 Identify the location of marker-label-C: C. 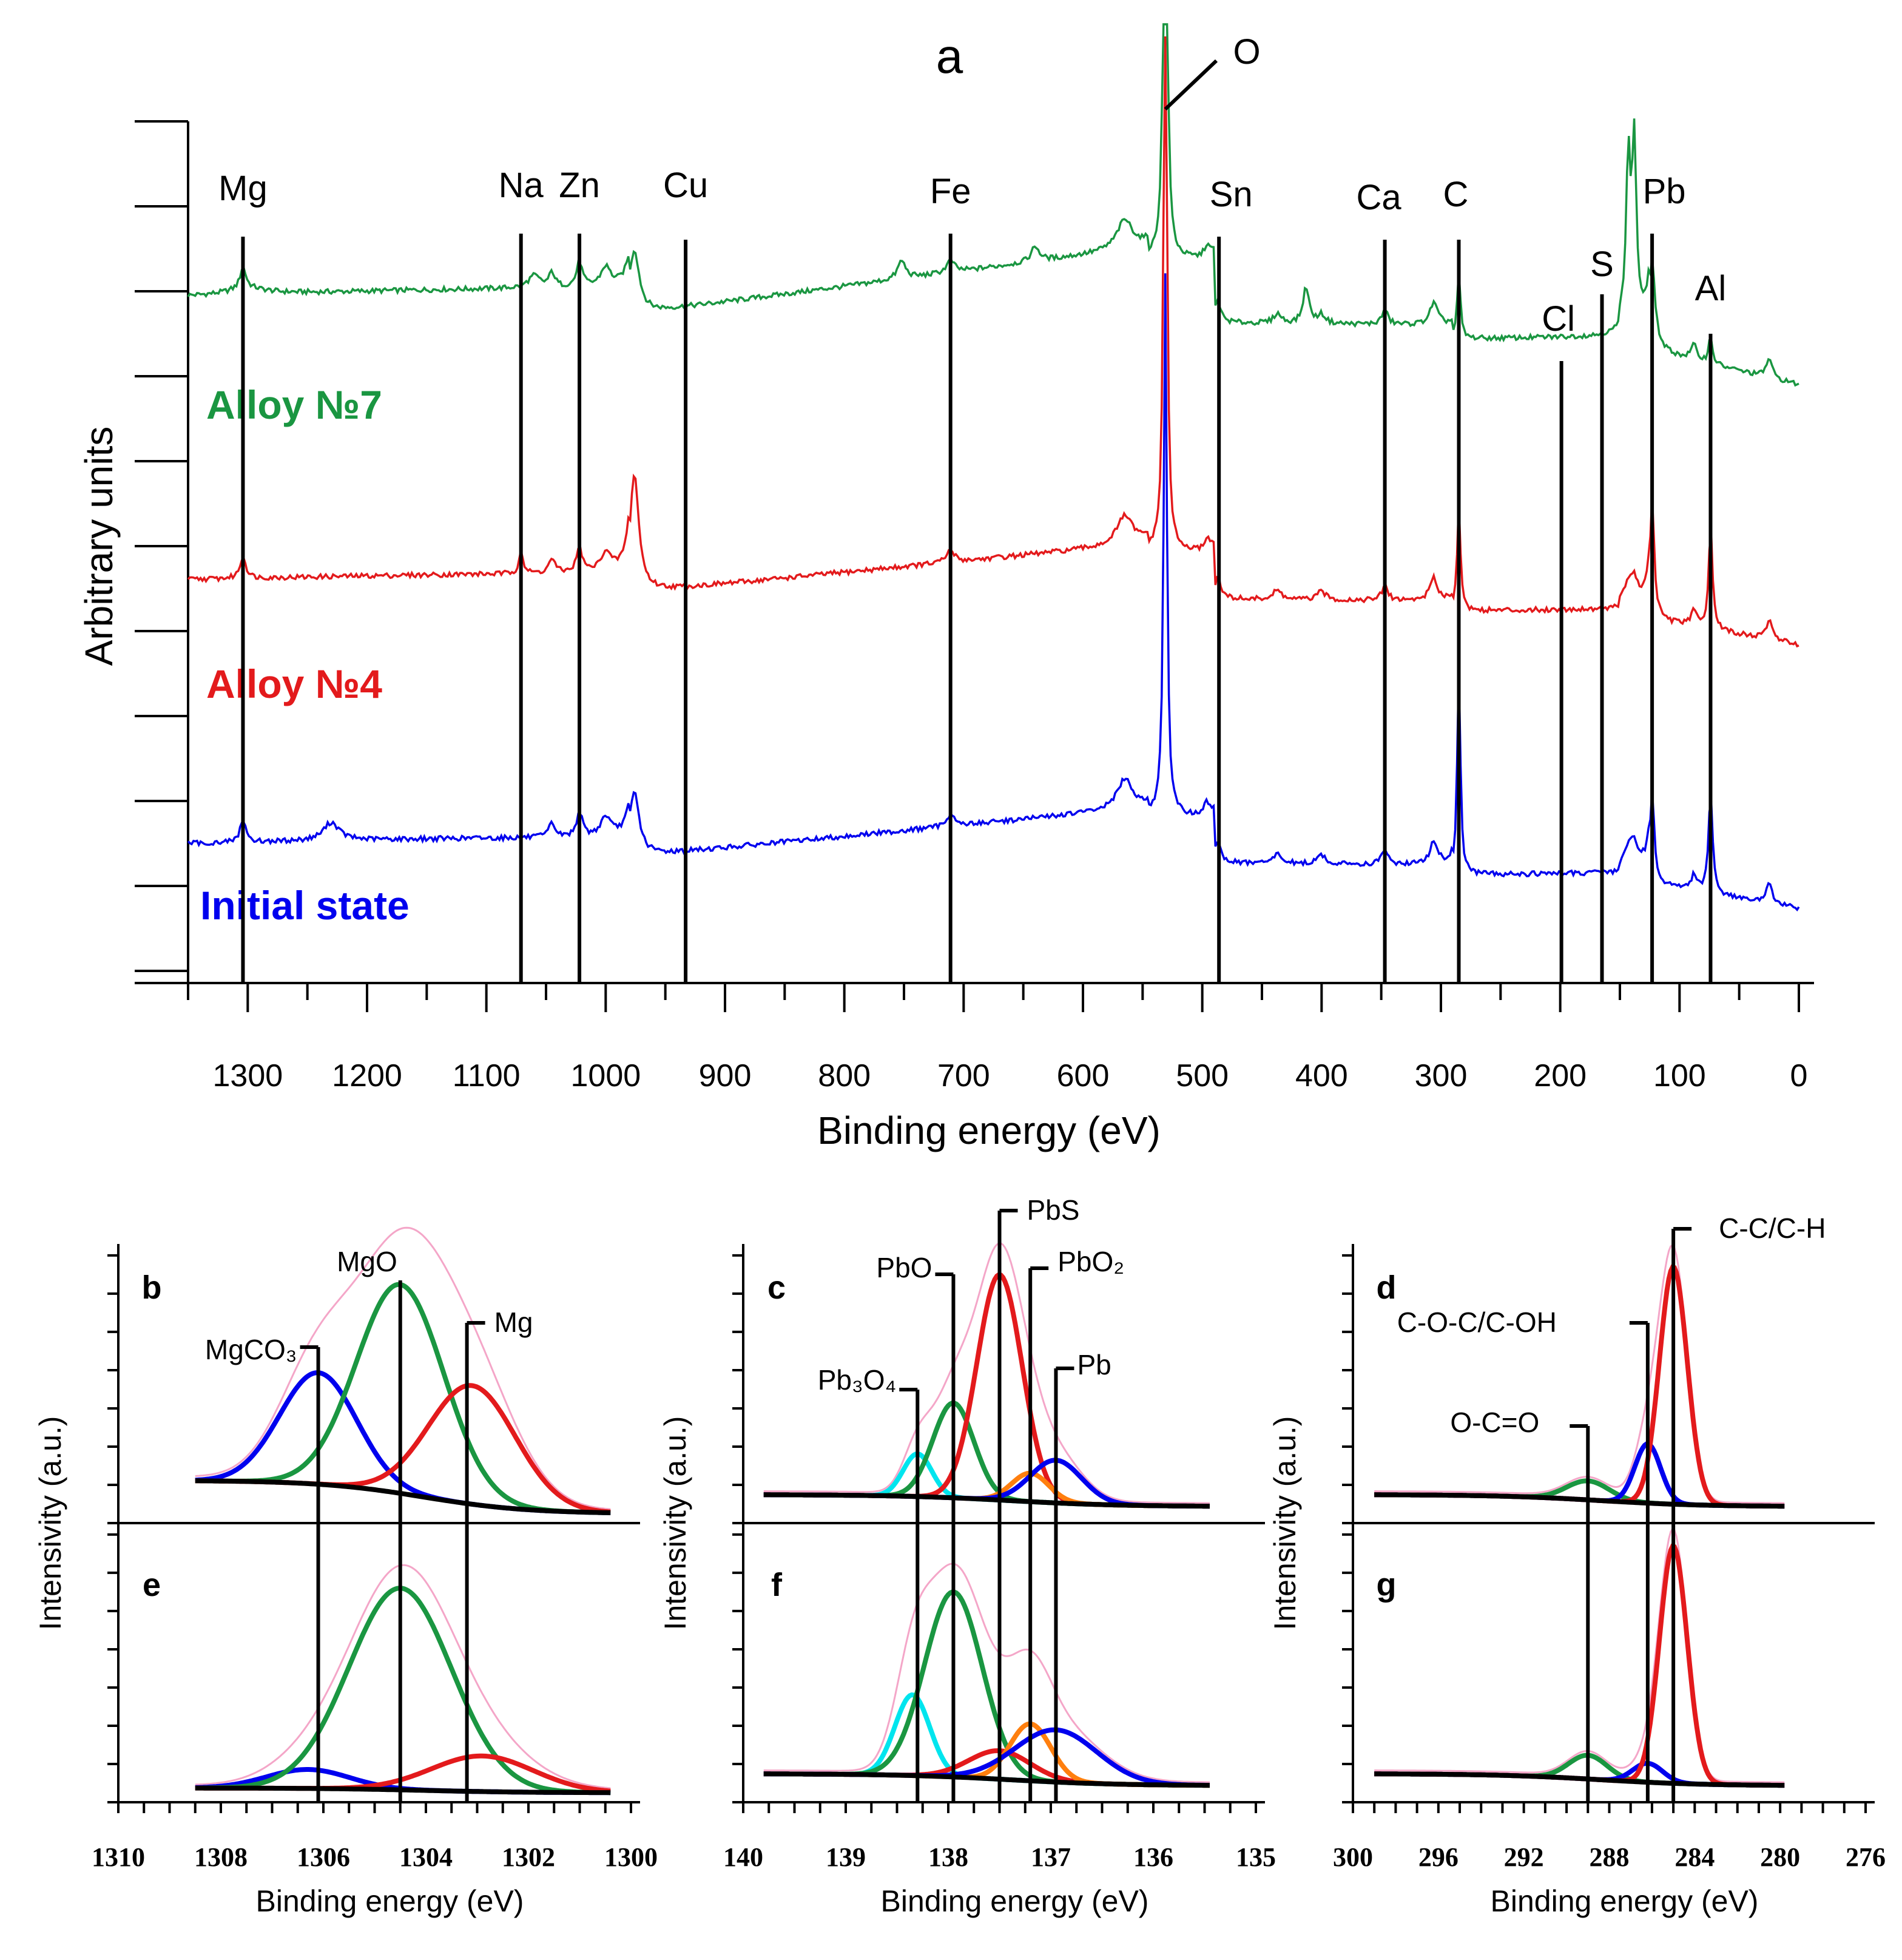
(1456, 195).